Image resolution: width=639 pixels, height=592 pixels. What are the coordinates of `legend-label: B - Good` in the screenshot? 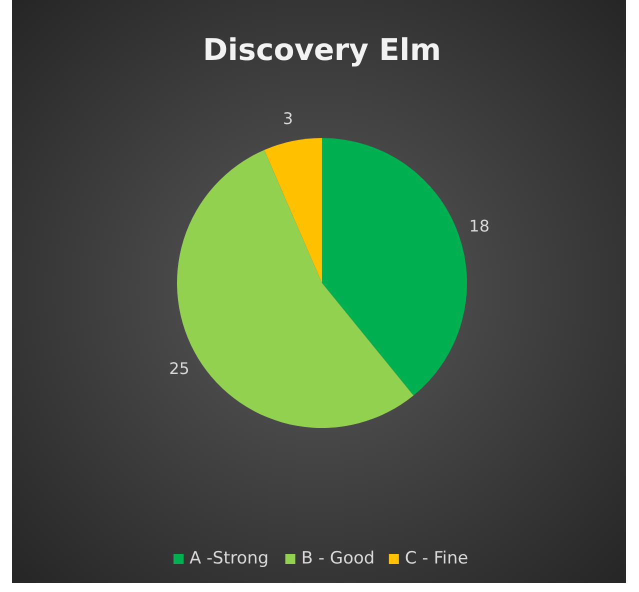 It's located at (338, 558).